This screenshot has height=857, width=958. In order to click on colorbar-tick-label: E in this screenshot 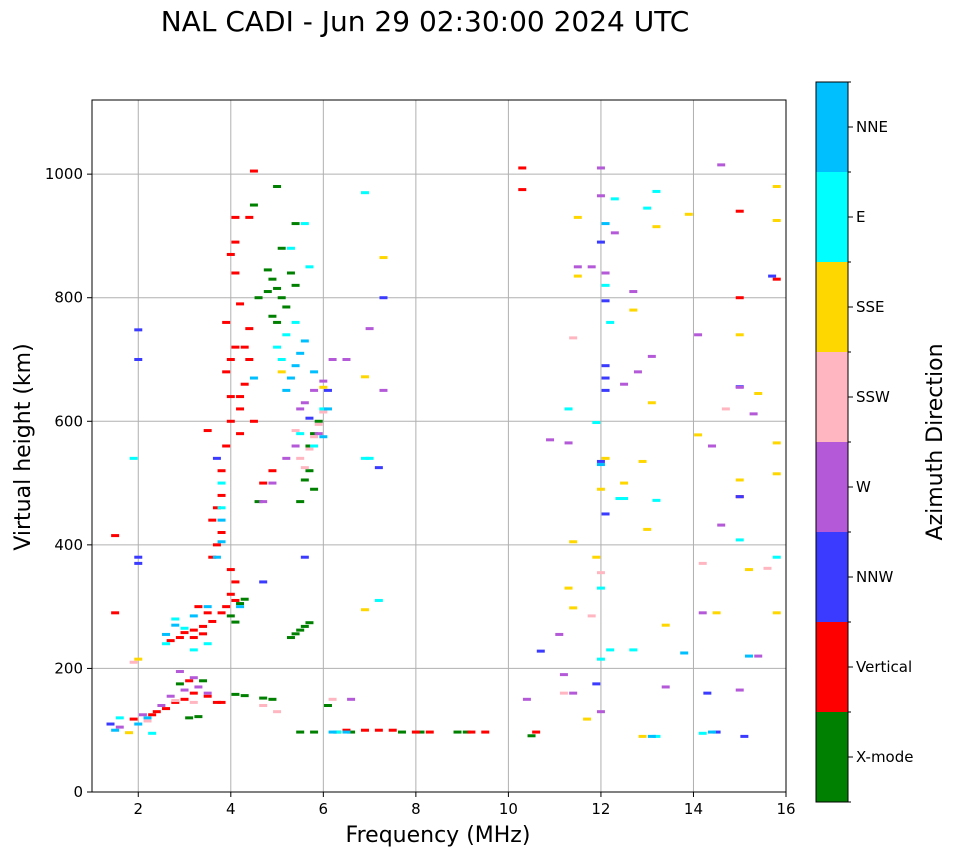, I will do `click(860, 217)`.